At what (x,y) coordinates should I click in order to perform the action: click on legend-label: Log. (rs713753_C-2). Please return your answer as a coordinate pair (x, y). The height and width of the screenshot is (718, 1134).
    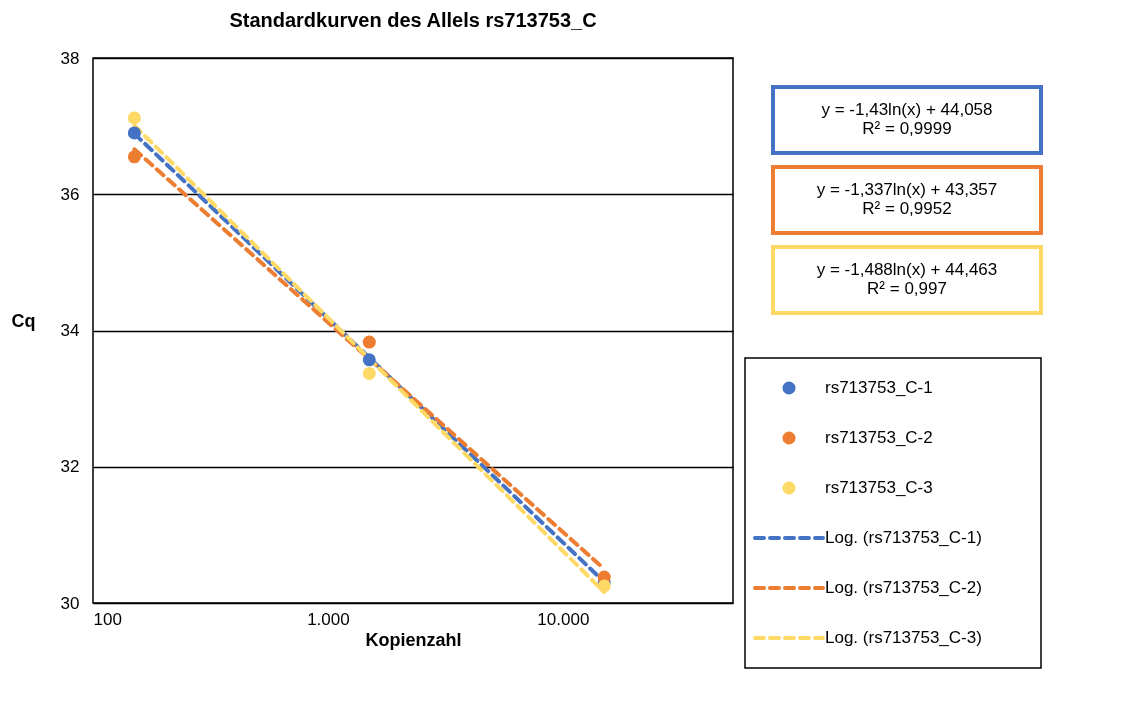
    Looking at the image, I should click on (903, 587).